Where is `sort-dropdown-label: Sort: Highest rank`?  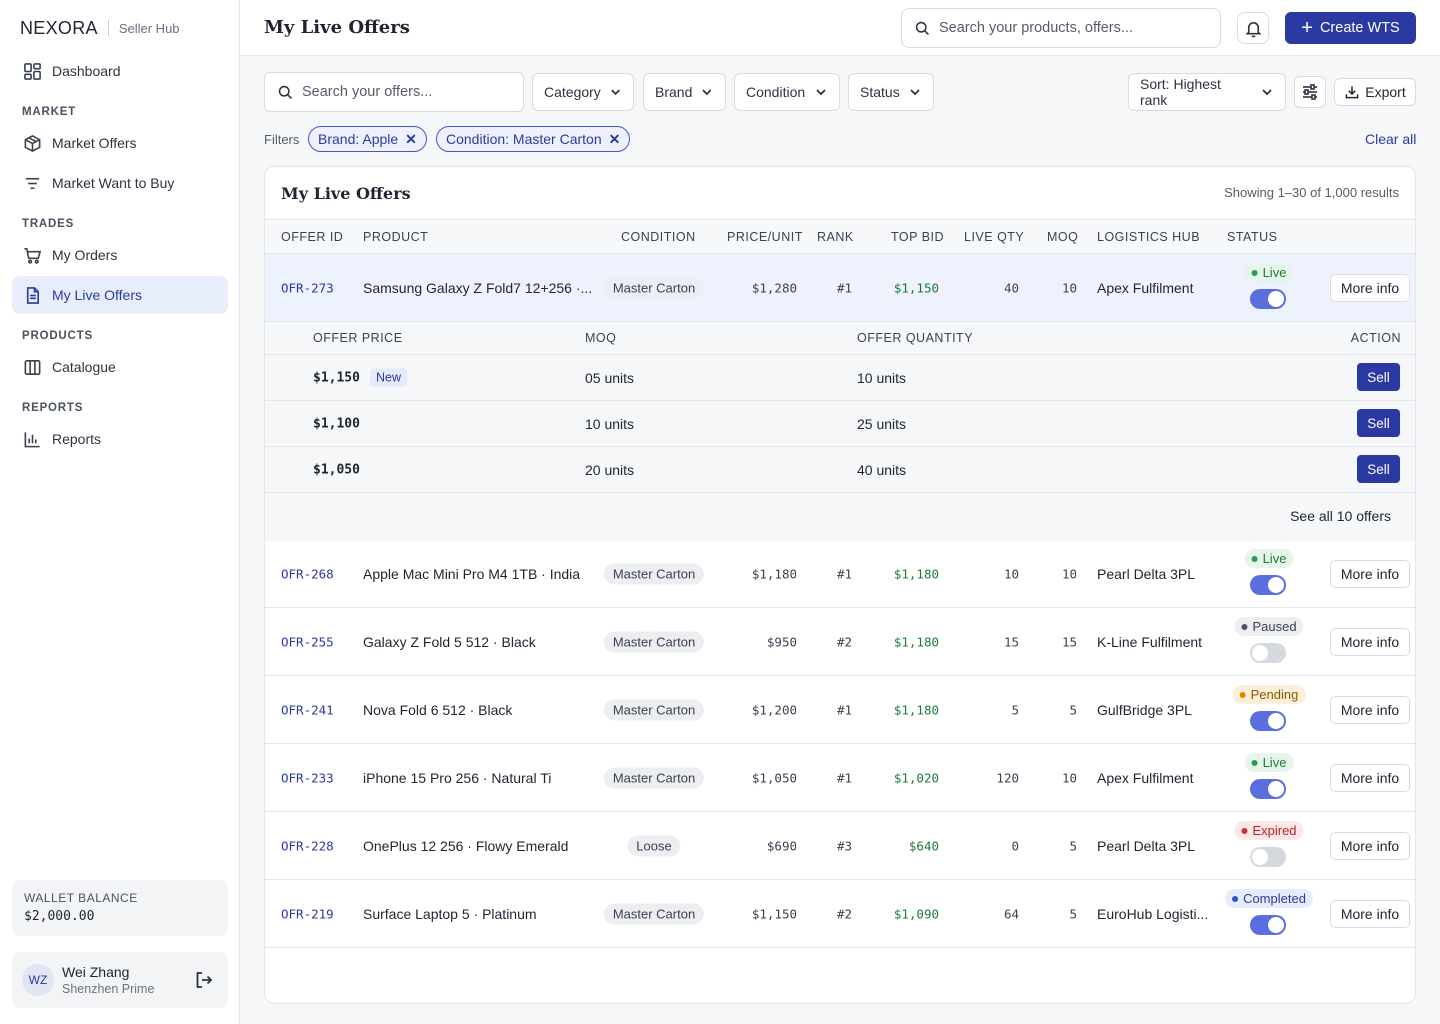 sort-dropdown-label: Sort: Highest rank is located at coordinates (1180, 92).